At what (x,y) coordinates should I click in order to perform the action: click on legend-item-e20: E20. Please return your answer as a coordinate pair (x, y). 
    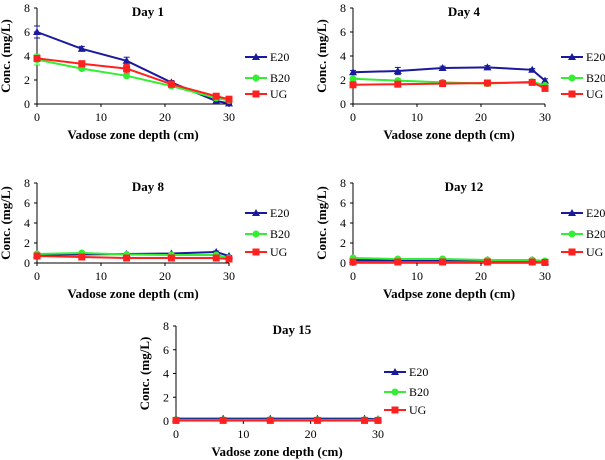
    Looking at the image, I should click on (583, 213).